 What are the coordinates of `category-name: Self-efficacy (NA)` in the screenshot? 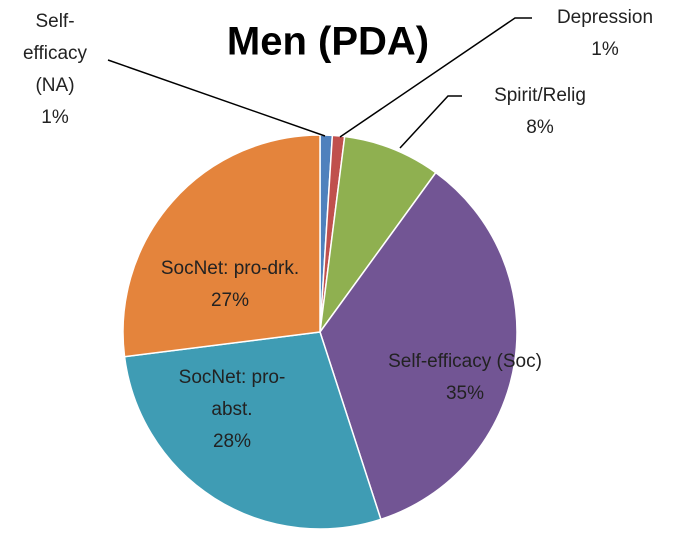 It's located at (55, 53).